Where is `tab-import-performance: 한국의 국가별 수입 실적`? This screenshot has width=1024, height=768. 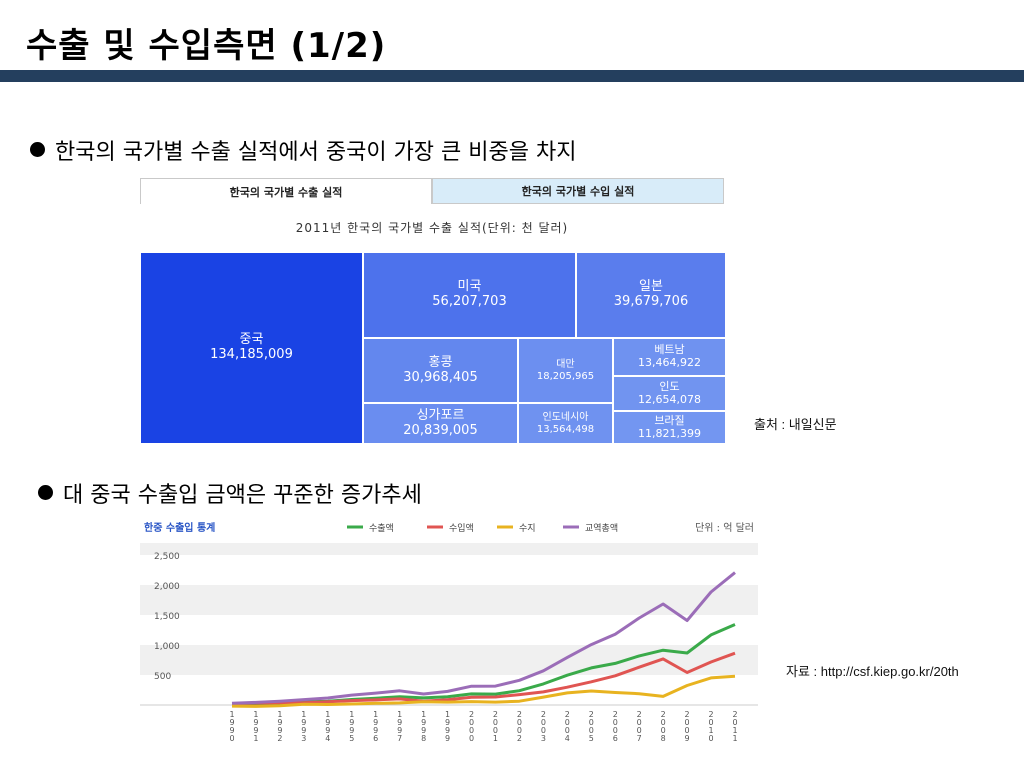
tab-import-performance: 한국의 국가별 수입 실적 is located at coordinates (578, 191).